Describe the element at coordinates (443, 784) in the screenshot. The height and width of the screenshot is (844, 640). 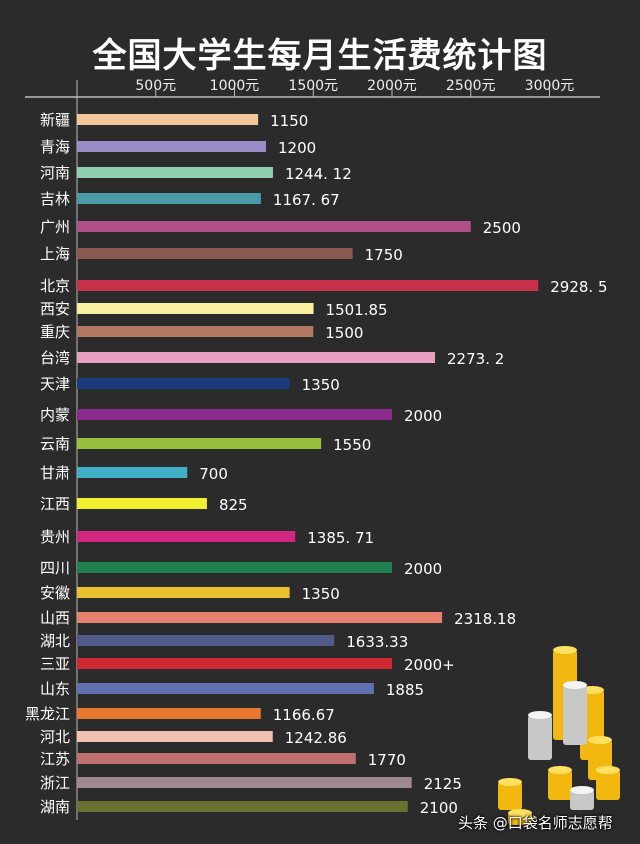
I see `data-label: 2125` at that location.